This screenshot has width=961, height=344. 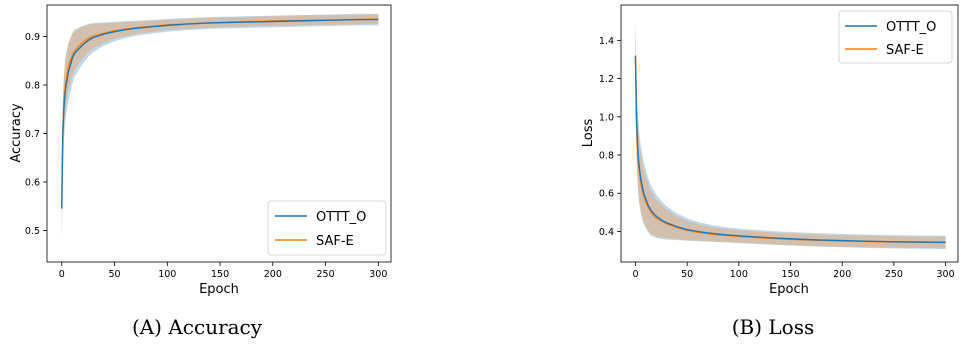 What do you see at coordinates (773, 327) in the screenshot?
I see `caption-loss: (B) Loss` at bounding box center [773, 327].